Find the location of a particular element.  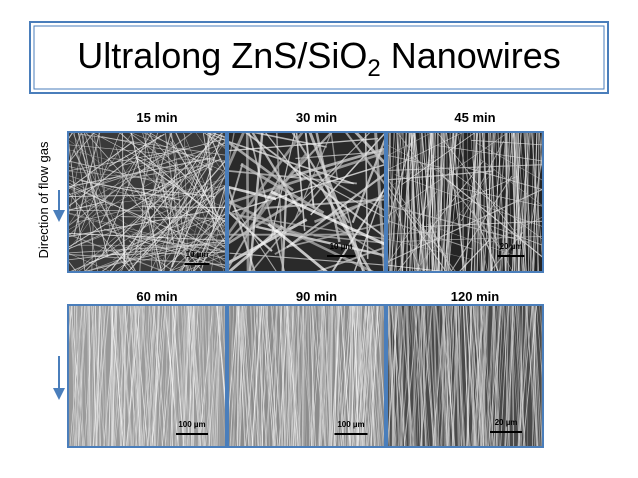

scale-bar-label: 20 µm is located at coordinates (511, 246).